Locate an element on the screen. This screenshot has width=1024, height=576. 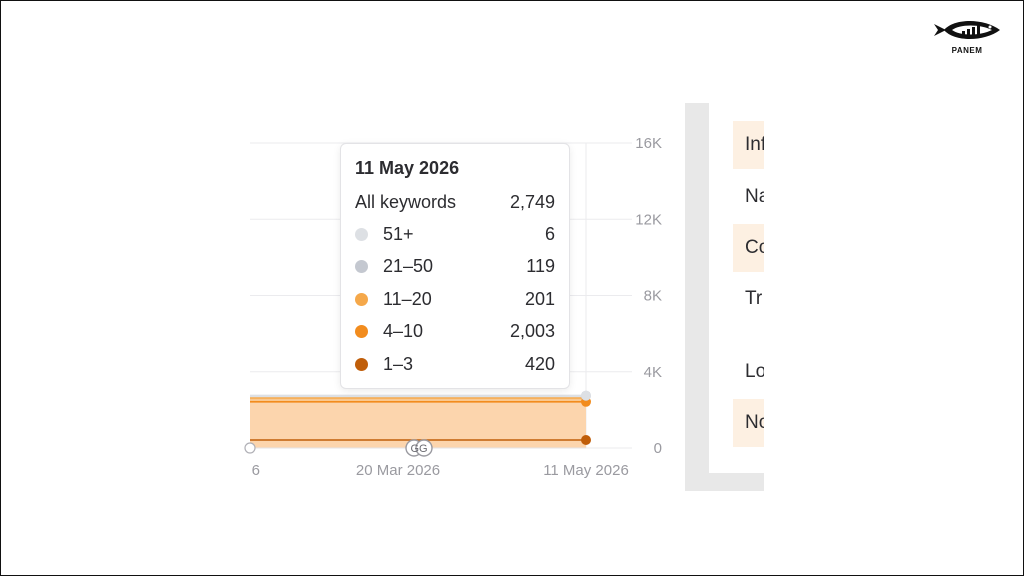
tooltip-row: 4–10 2,003 is located at coordinates (455, 332).